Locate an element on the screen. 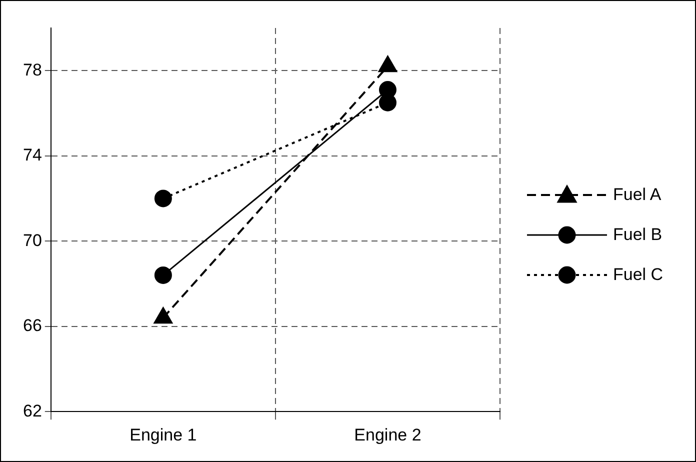 The image size is (696, 462). legend-label: Fuel C is located at coordinates (638, 275).